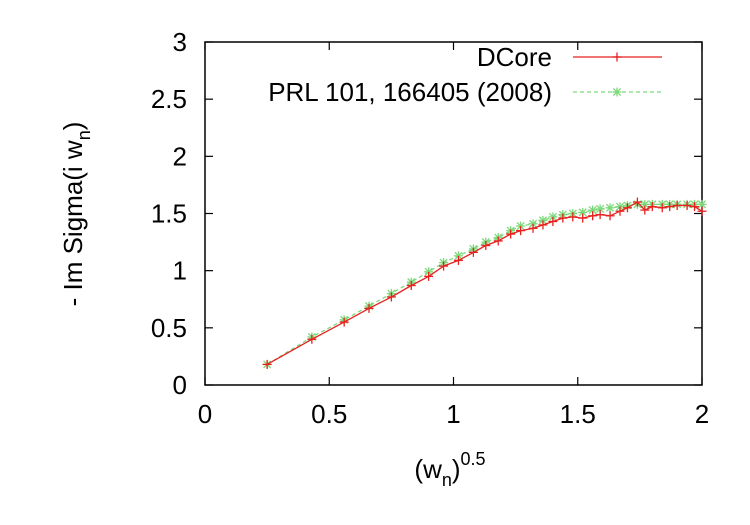  What do you see at coordinates (180, 42) in the screenshot?
I see `y-tick-label: 3` at bounding box center [180, 42].